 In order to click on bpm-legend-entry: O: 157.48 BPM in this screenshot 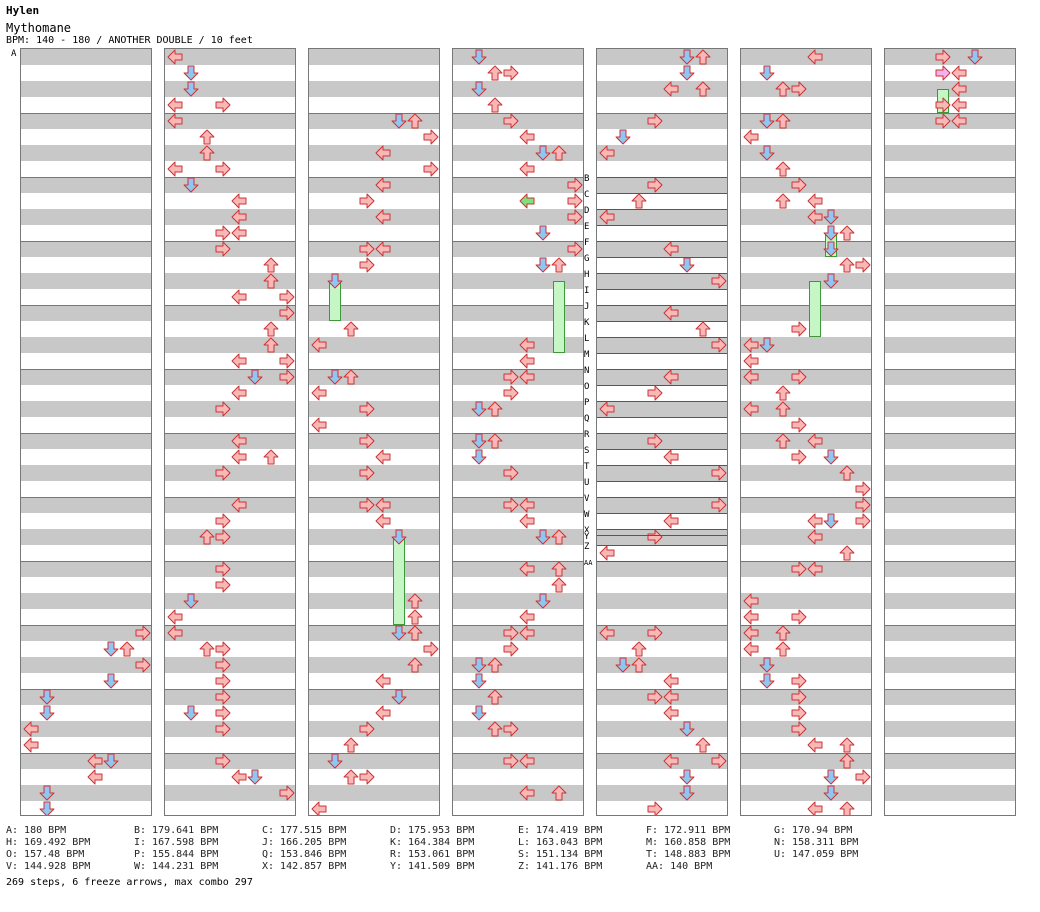, I will do `click(45, 854)`.